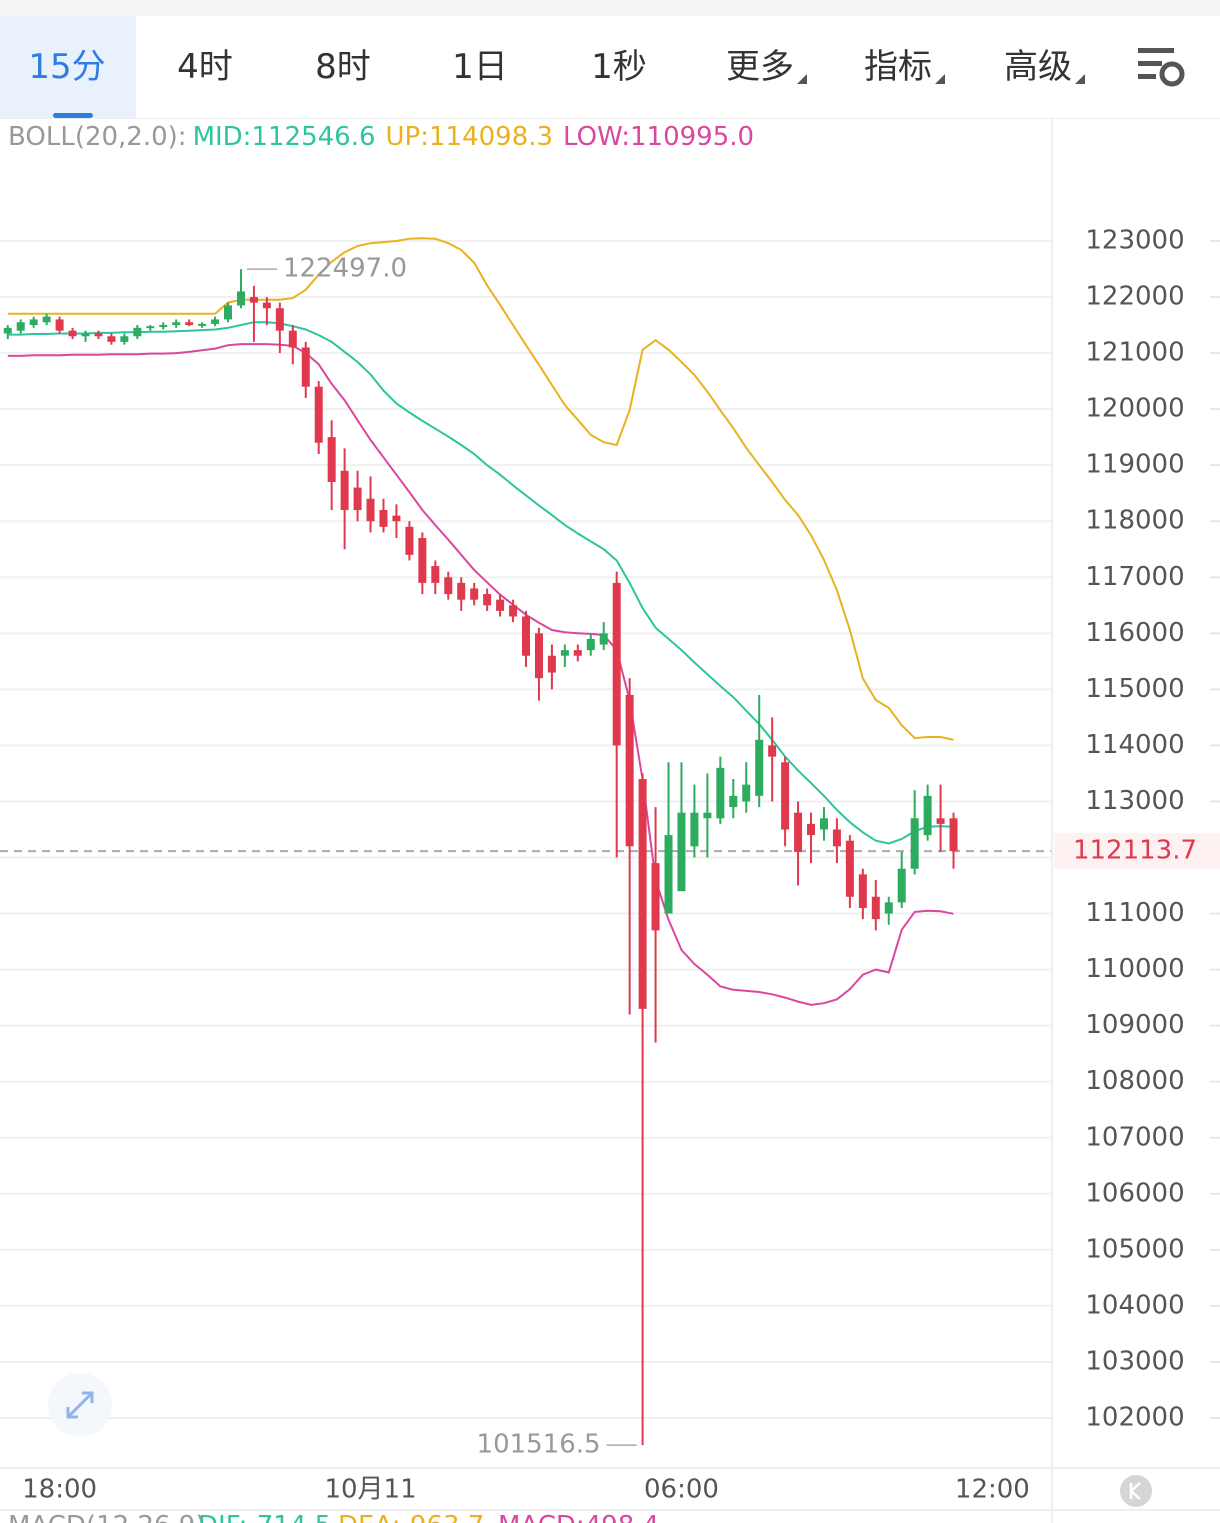  I want to click on last-price-box, so click(1137, 851).